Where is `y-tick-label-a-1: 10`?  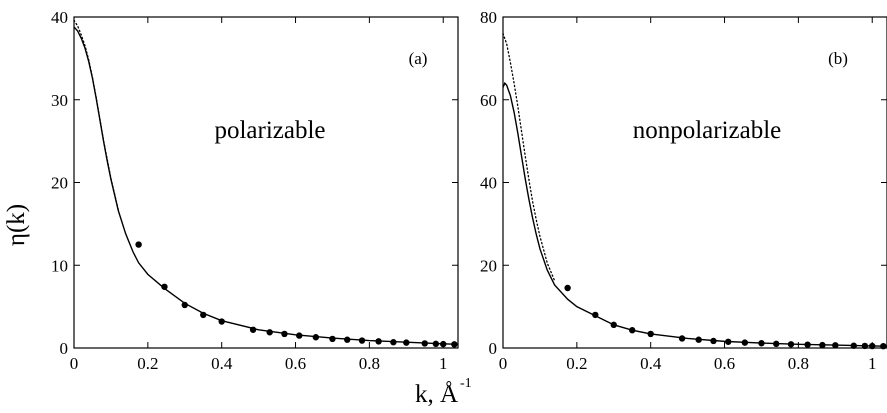 y-tick-label-a-1: 10 is located at coordinates (59, 265).